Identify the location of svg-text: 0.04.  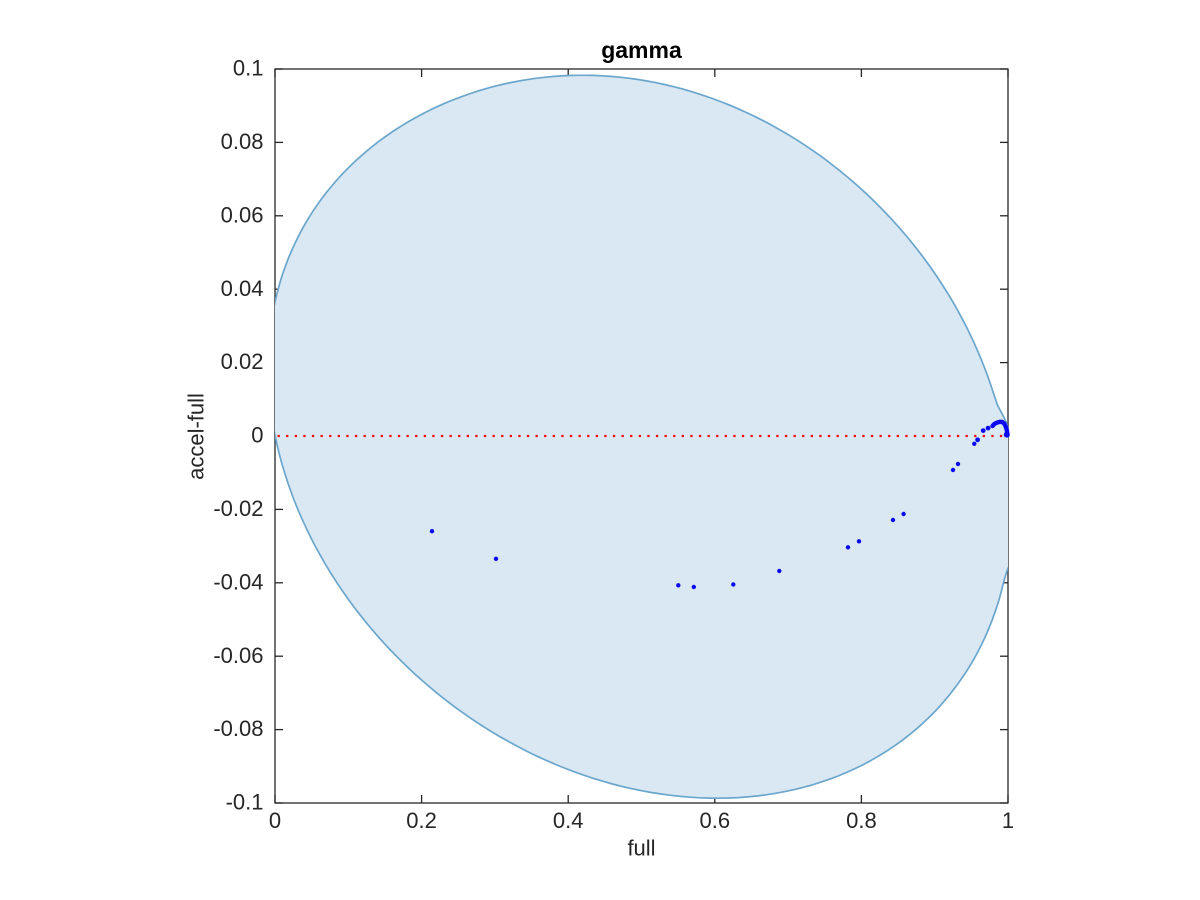
(242, 288).